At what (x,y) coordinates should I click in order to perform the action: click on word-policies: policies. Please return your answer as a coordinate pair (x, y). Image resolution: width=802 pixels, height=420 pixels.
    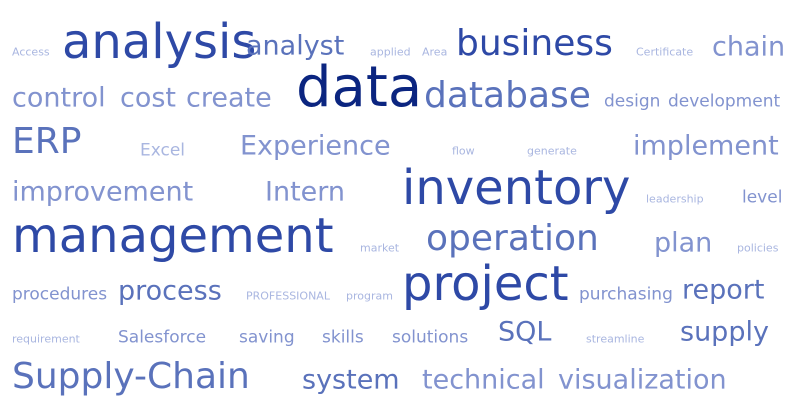
    Looking at the image, I should click on (758, 248).